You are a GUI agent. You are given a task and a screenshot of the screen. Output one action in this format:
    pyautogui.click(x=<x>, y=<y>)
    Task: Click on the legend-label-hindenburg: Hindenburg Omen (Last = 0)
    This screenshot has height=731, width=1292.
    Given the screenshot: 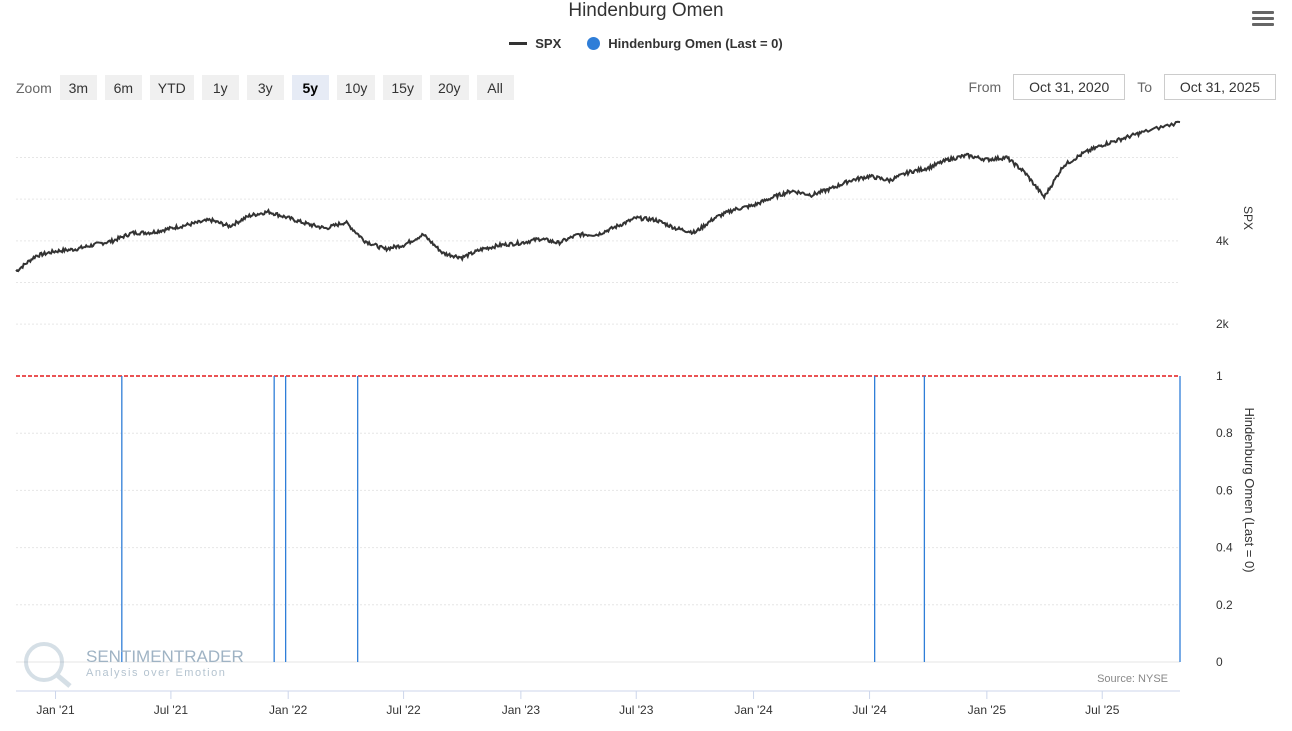 What is the action you would take?
    pyautogui.click(x=695, y=43)
    